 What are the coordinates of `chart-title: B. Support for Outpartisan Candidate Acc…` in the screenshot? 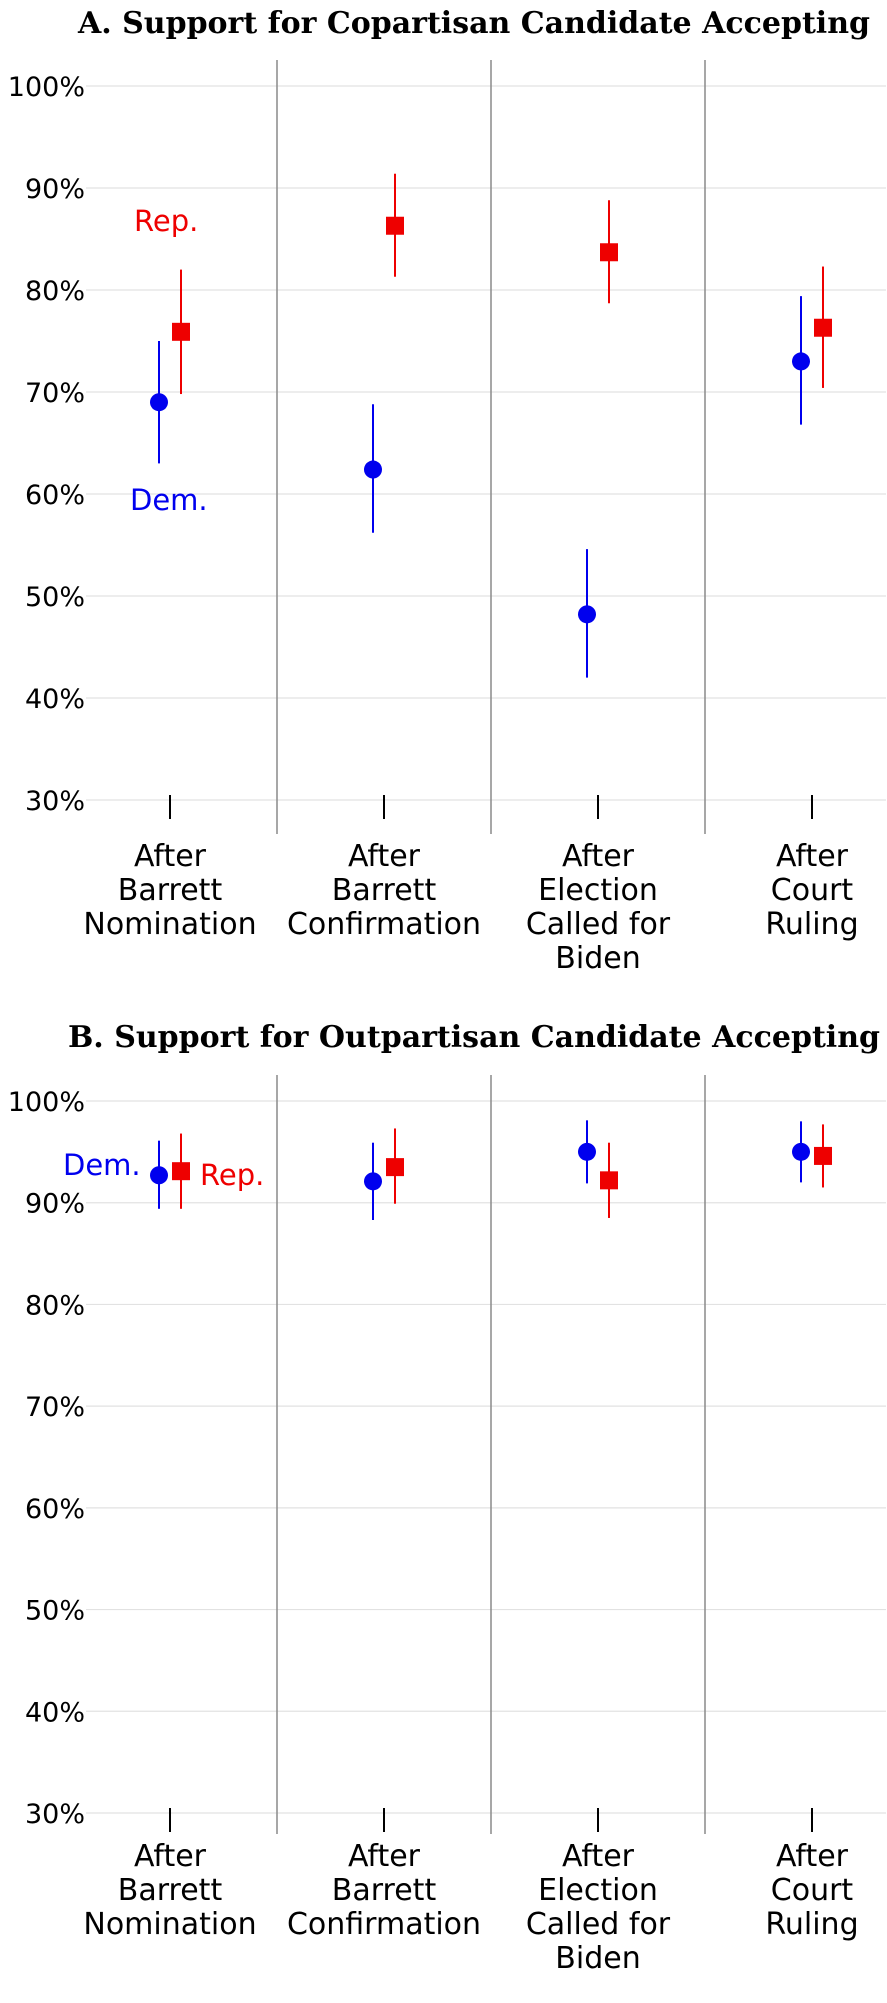 It's located at (474, 1037).